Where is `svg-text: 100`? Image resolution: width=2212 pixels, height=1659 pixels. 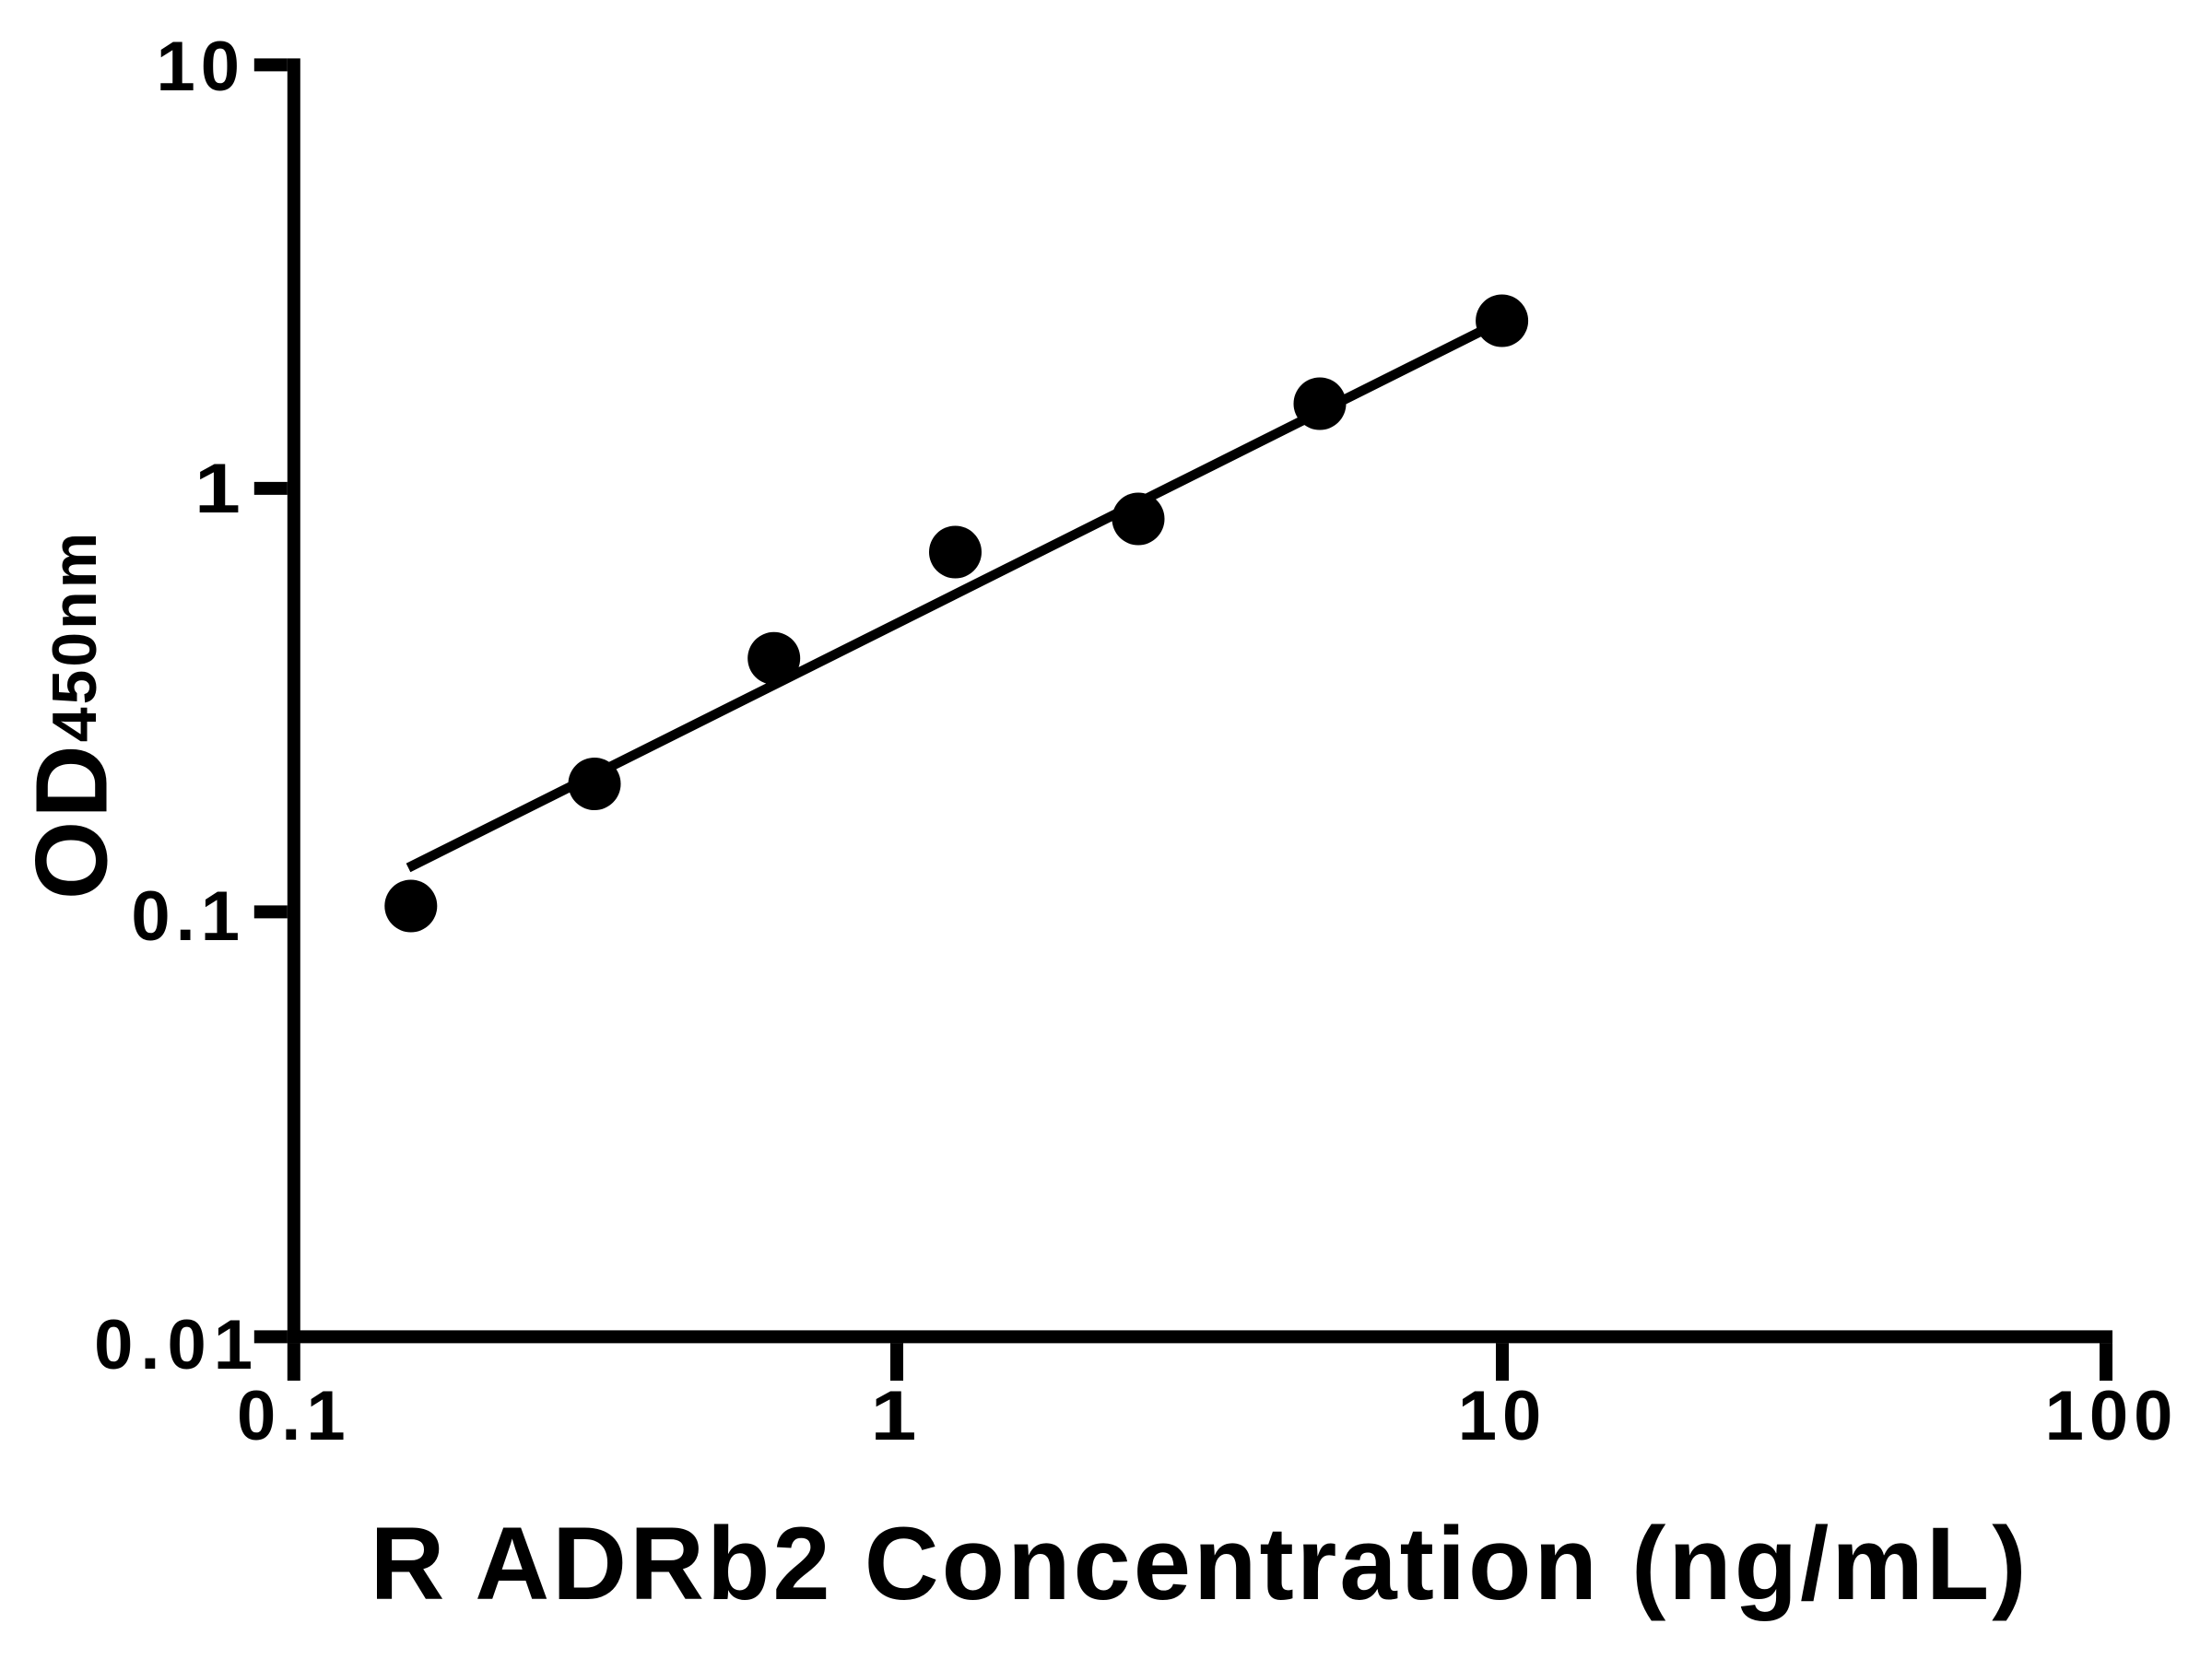 svg-text: 100 is located at coordinates (2112, 1416).